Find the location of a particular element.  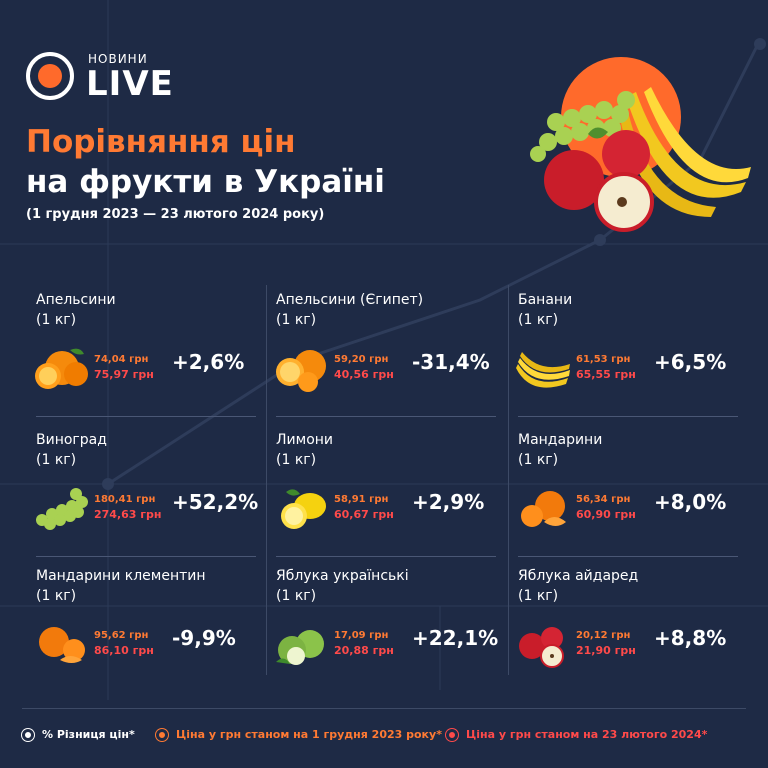

legend-divider is located at coordinates (384, 708).